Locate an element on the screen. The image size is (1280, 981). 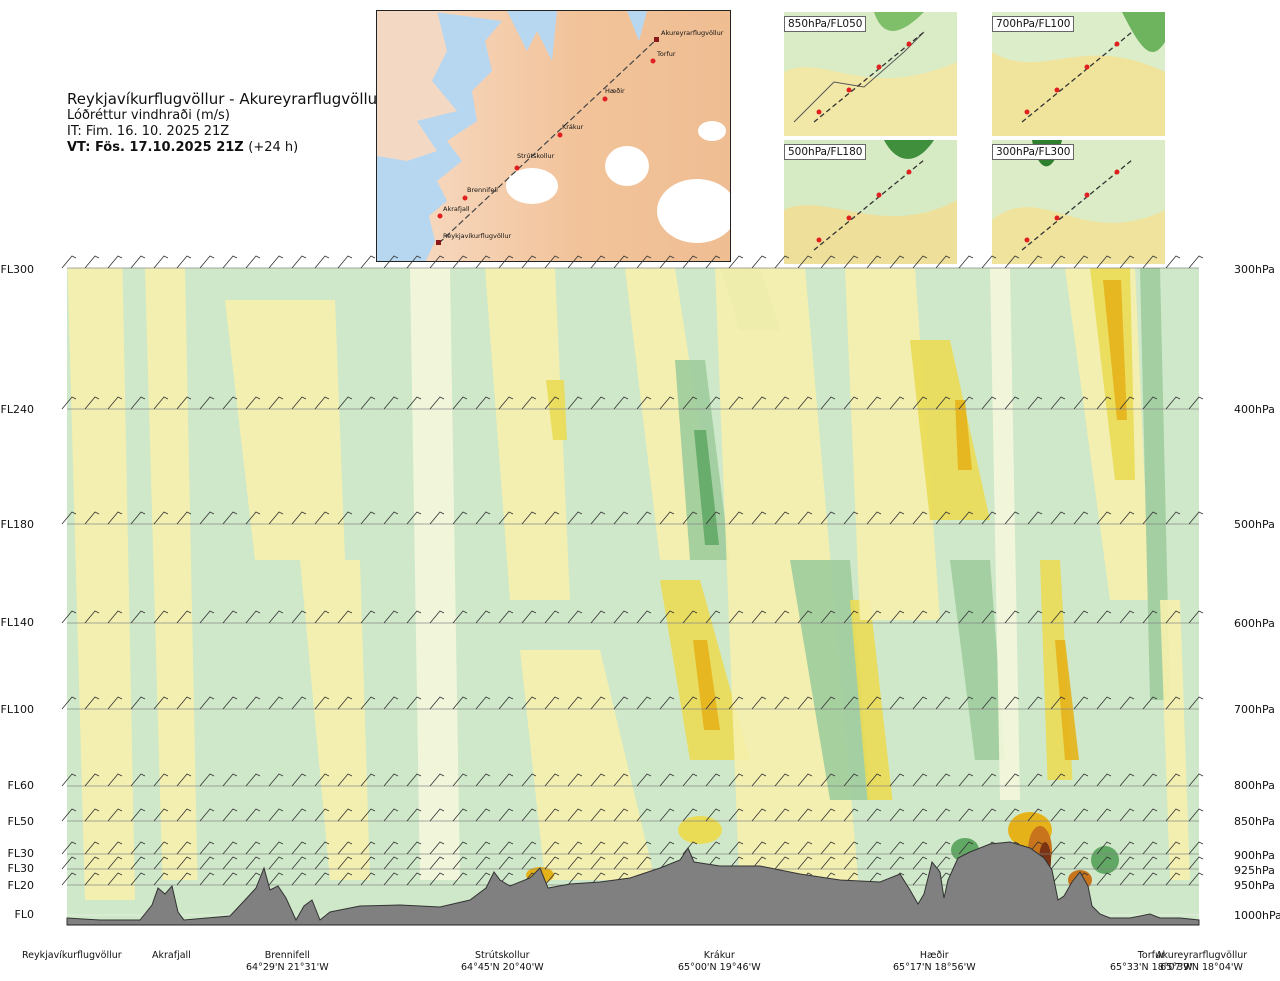
station-name: Hæðir is located at coordinates (934, 955).